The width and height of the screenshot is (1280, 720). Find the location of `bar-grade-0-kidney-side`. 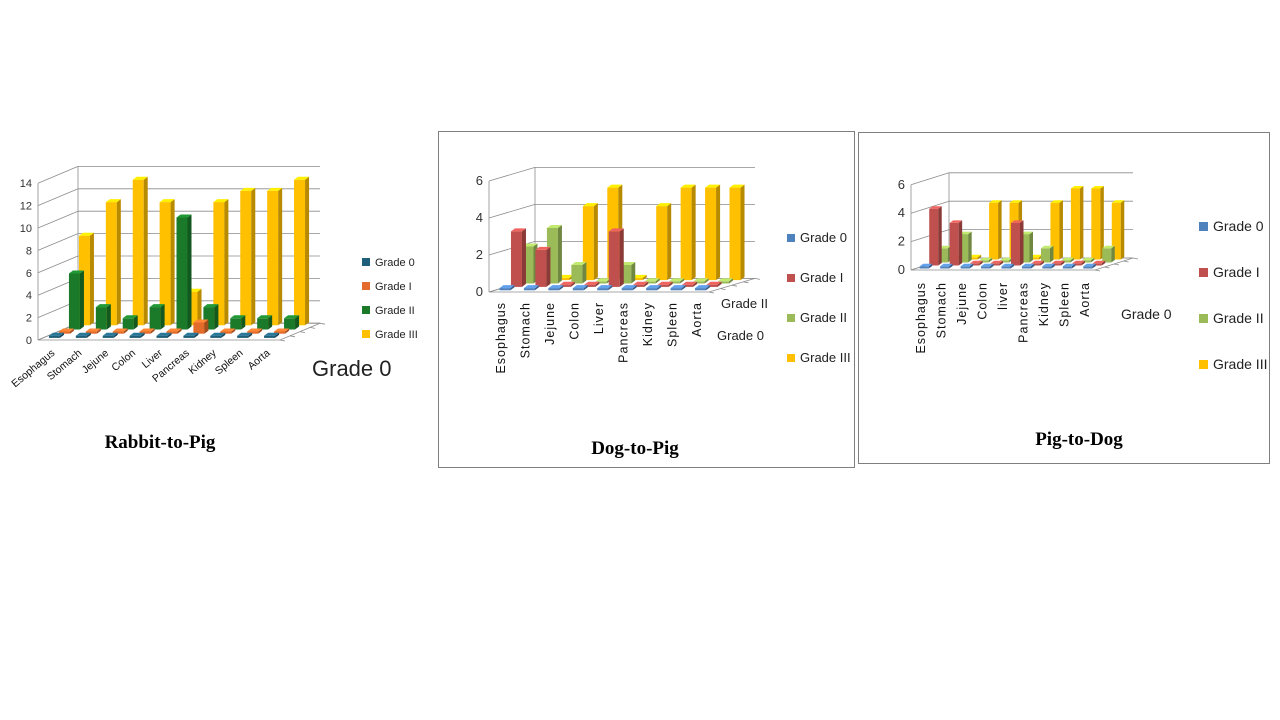

bar-grade-0-kidney-side is located at coordinates (223, 335).